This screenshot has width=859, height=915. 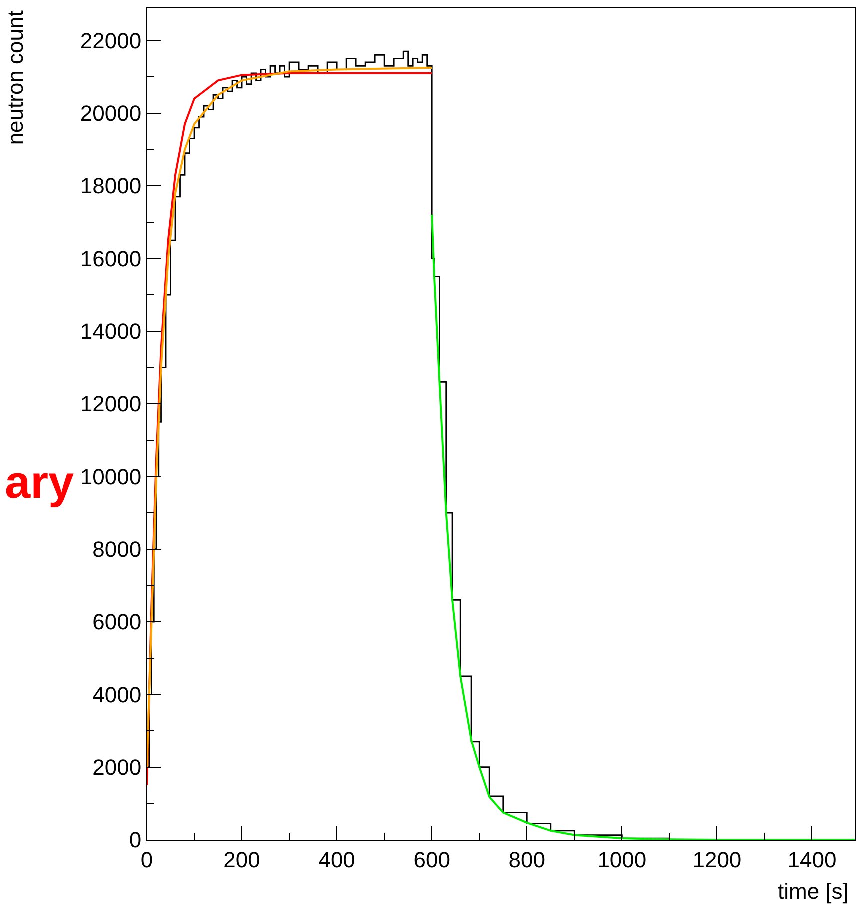 I want to click on y-tick-label: 20000, so click(x=111, y=113).